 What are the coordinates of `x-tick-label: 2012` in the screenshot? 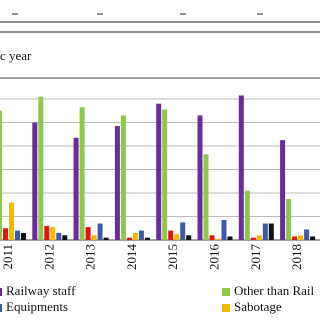 It's located at (48, 257).